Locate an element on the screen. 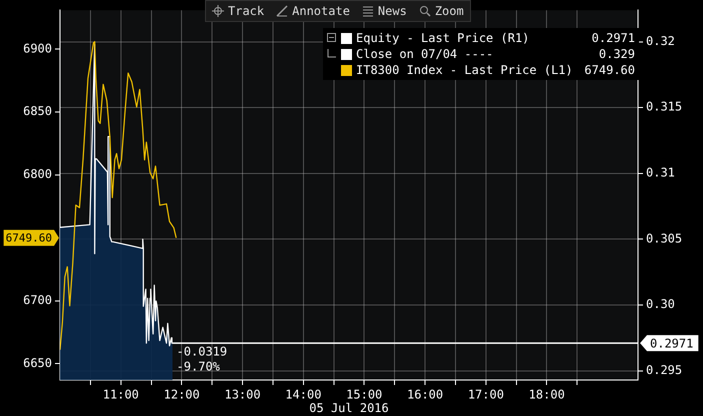 This screenshot has width=703, height=416. annotation: 6749.60 is located at coordinates (609, 70).